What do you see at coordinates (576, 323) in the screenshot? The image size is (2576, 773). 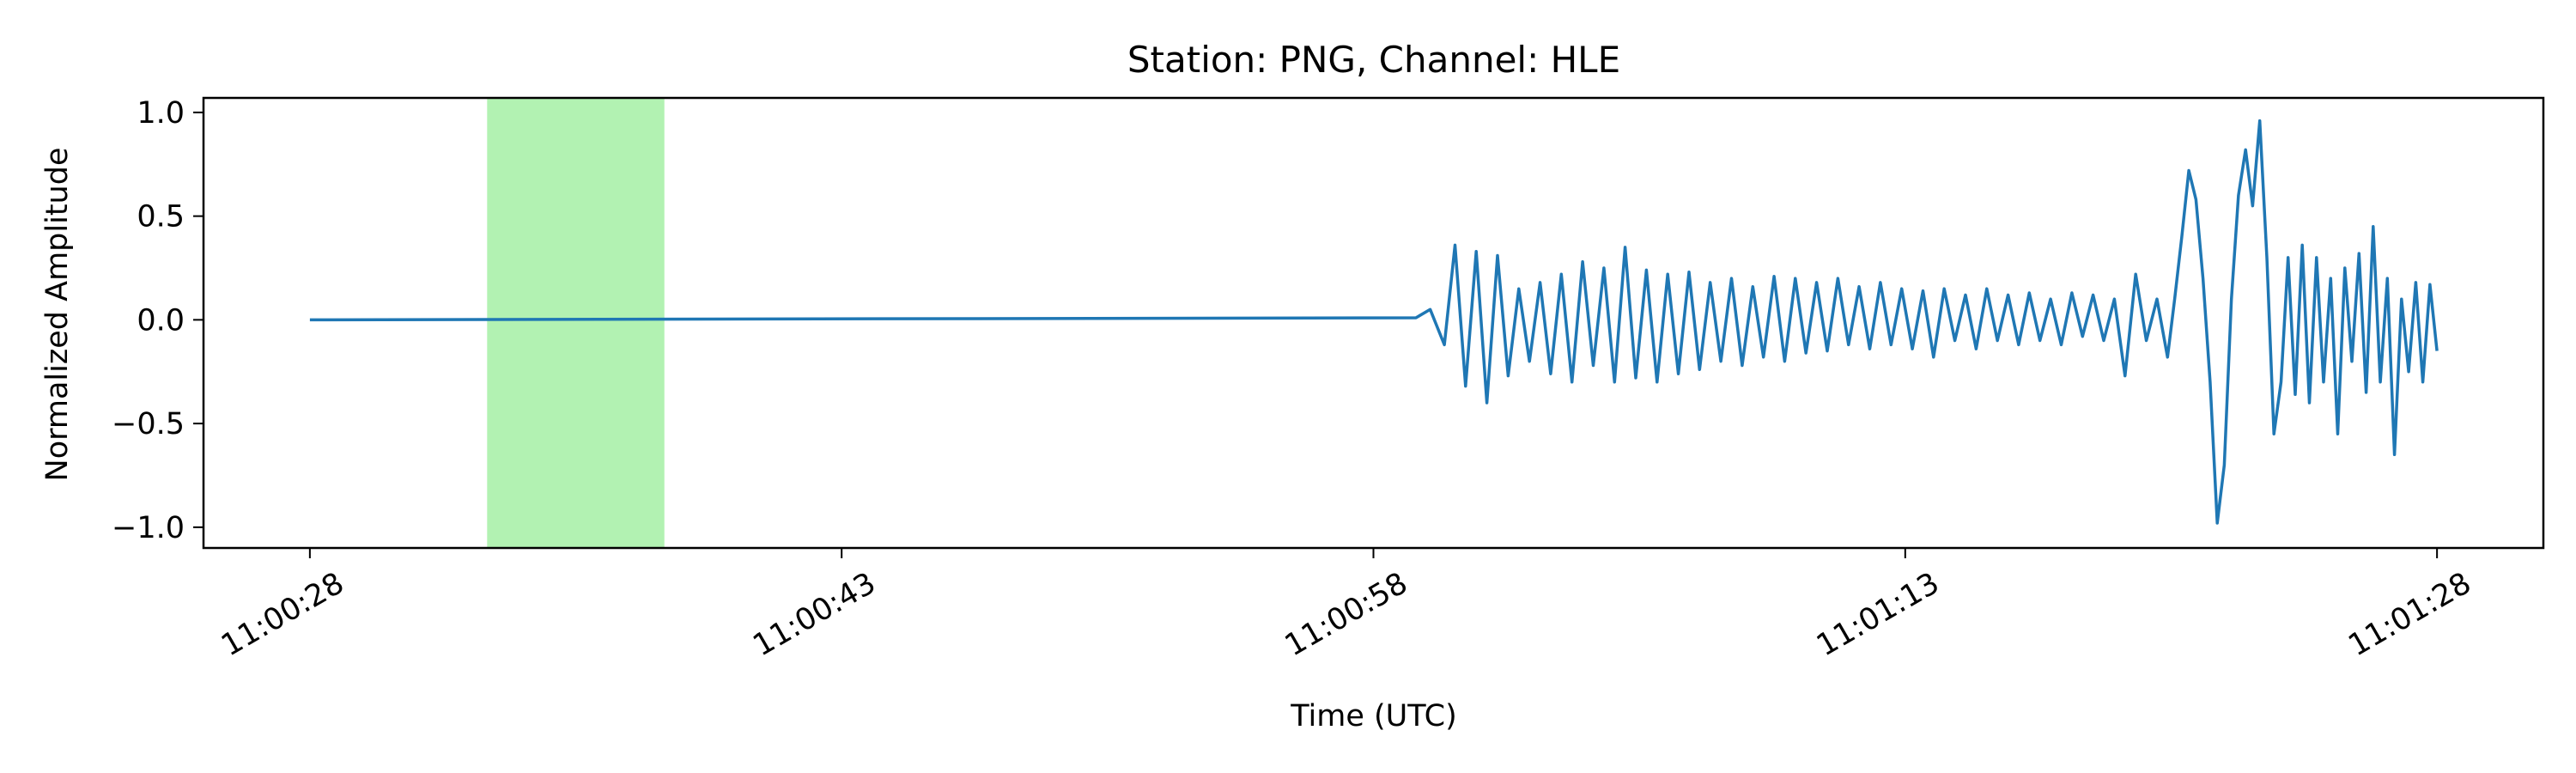 I see `highlight-window` at bounding box center [576, 323].